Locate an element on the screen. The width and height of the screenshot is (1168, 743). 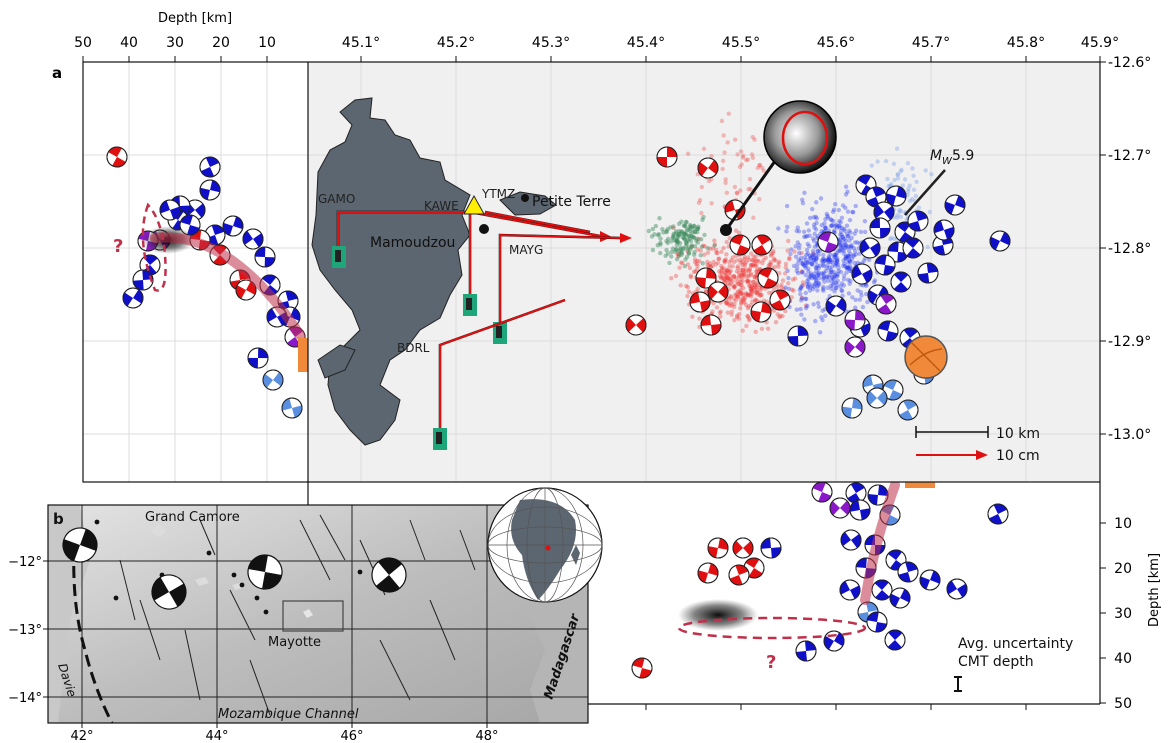
bottom-question-mark: ? is located at coordinates (771, 662).